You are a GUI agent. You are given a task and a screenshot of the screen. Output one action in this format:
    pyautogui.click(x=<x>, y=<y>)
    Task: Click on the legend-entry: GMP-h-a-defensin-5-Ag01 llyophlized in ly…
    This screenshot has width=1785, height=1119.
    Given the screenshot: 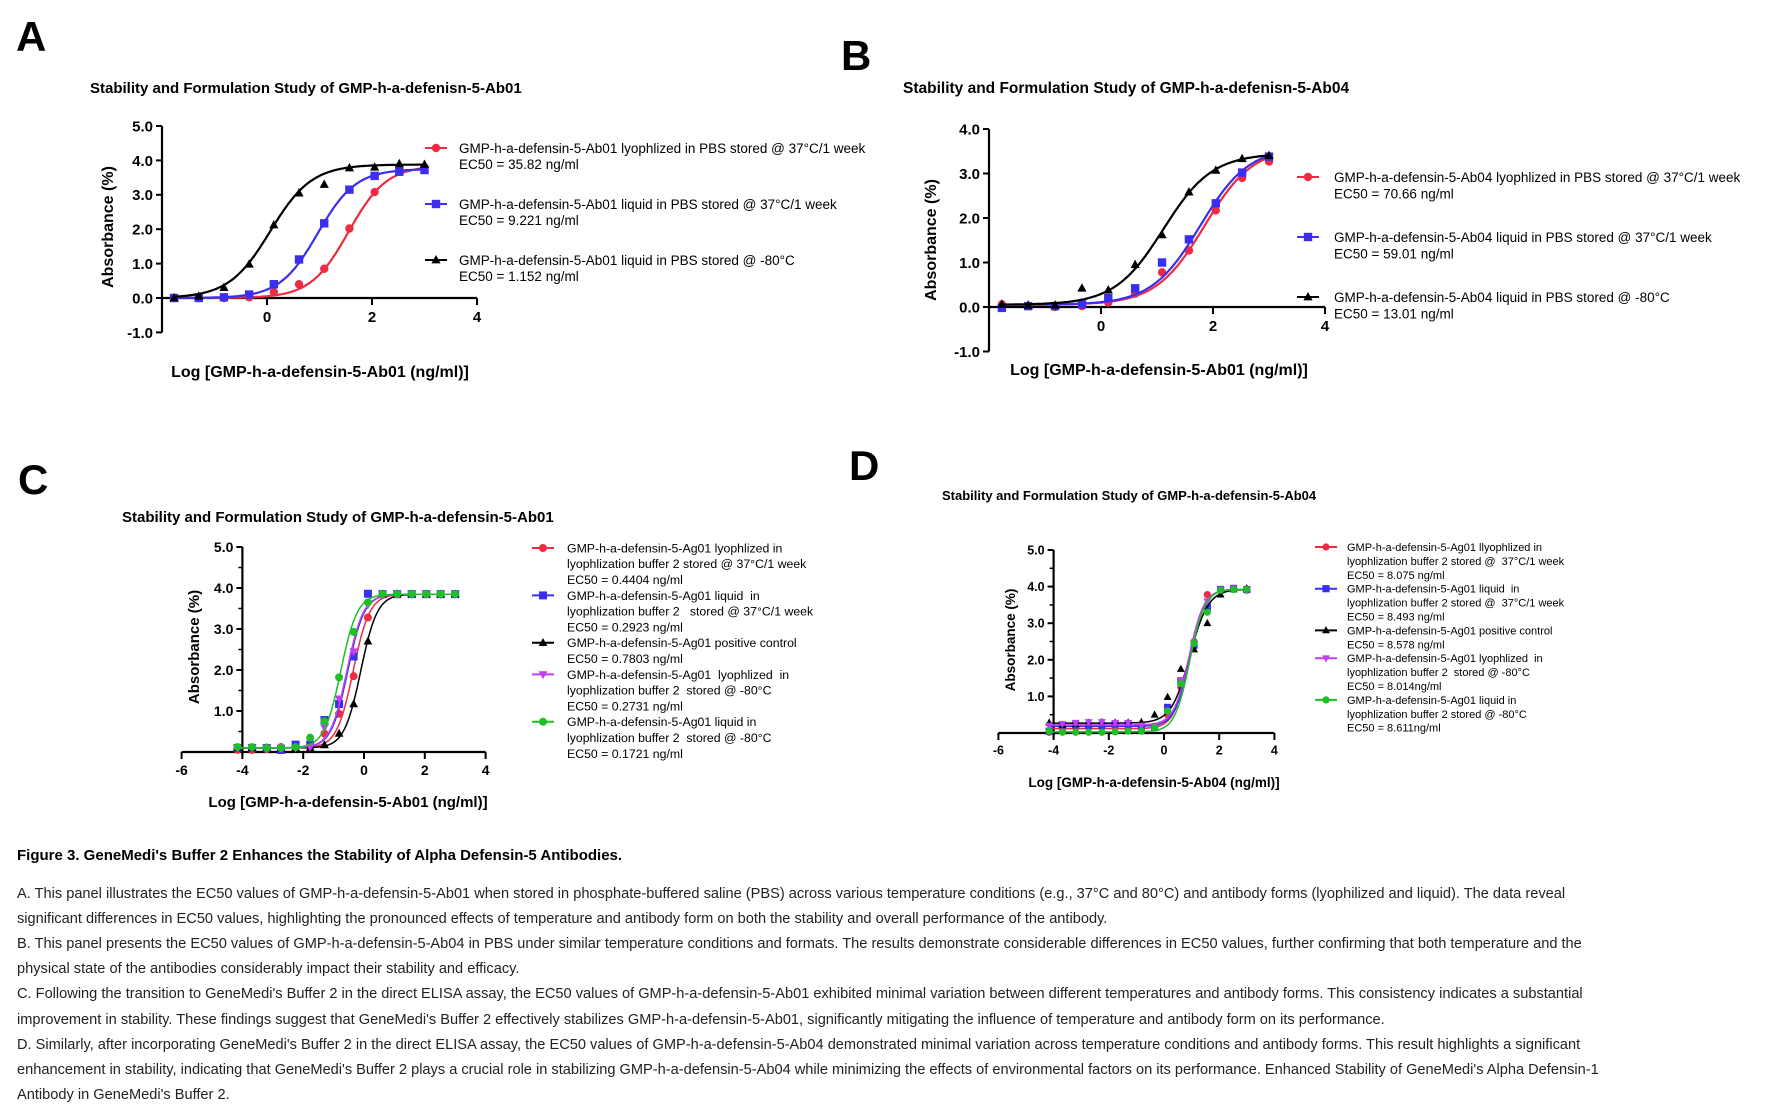 What is the action you would take?
    pyautogui.click(x=1440, y=562)
    